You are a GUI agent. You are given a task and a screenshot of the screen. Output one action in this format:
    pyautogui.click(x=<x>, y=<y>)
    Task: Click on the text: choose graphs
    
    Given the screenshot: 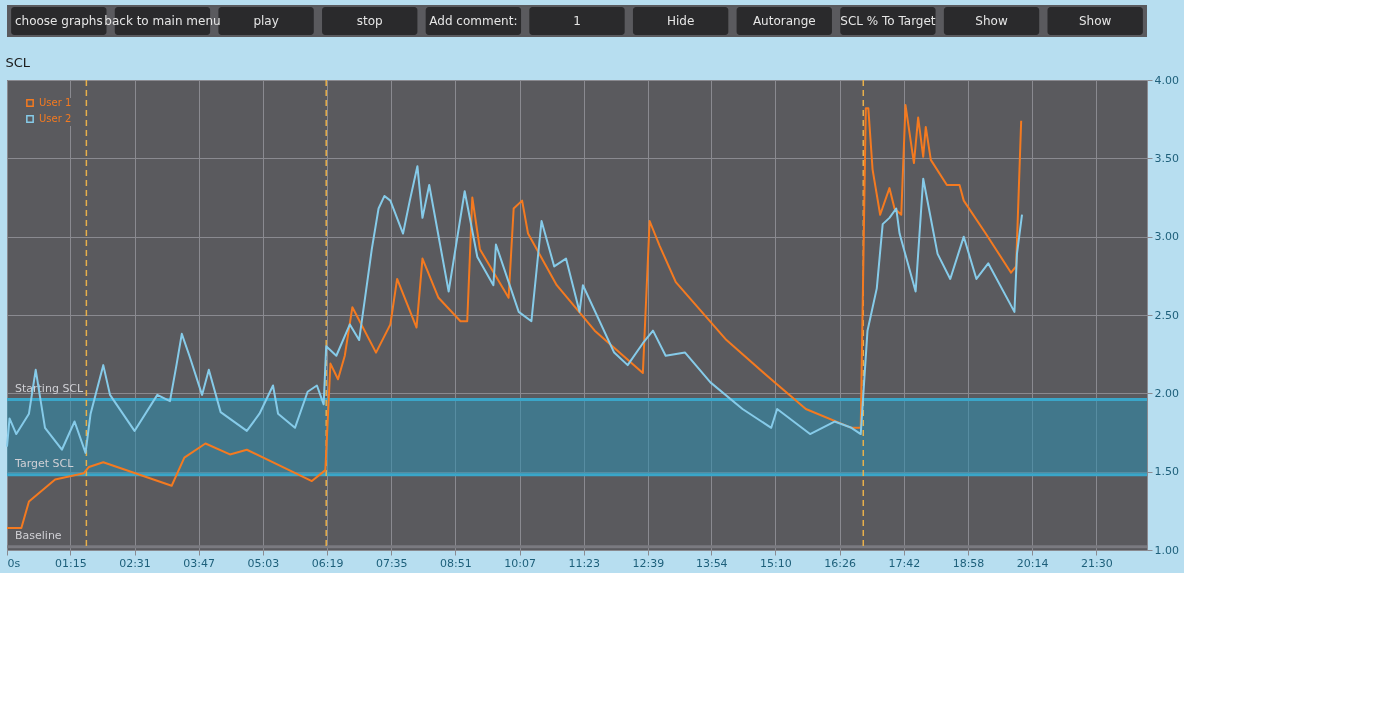 What is the action you would take?
    pyautogui.click(x=58, y=21)
    